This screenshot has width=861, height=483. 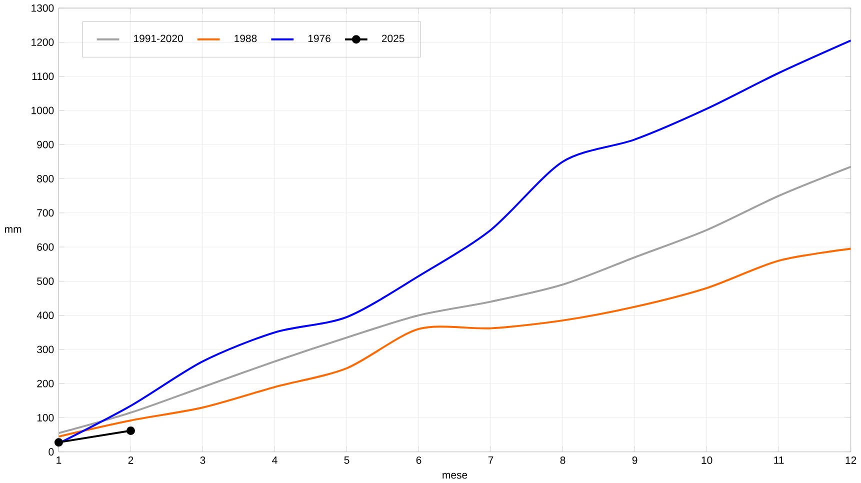 I want to click on y-tick-label: 1300, so click(x=43, y=8).